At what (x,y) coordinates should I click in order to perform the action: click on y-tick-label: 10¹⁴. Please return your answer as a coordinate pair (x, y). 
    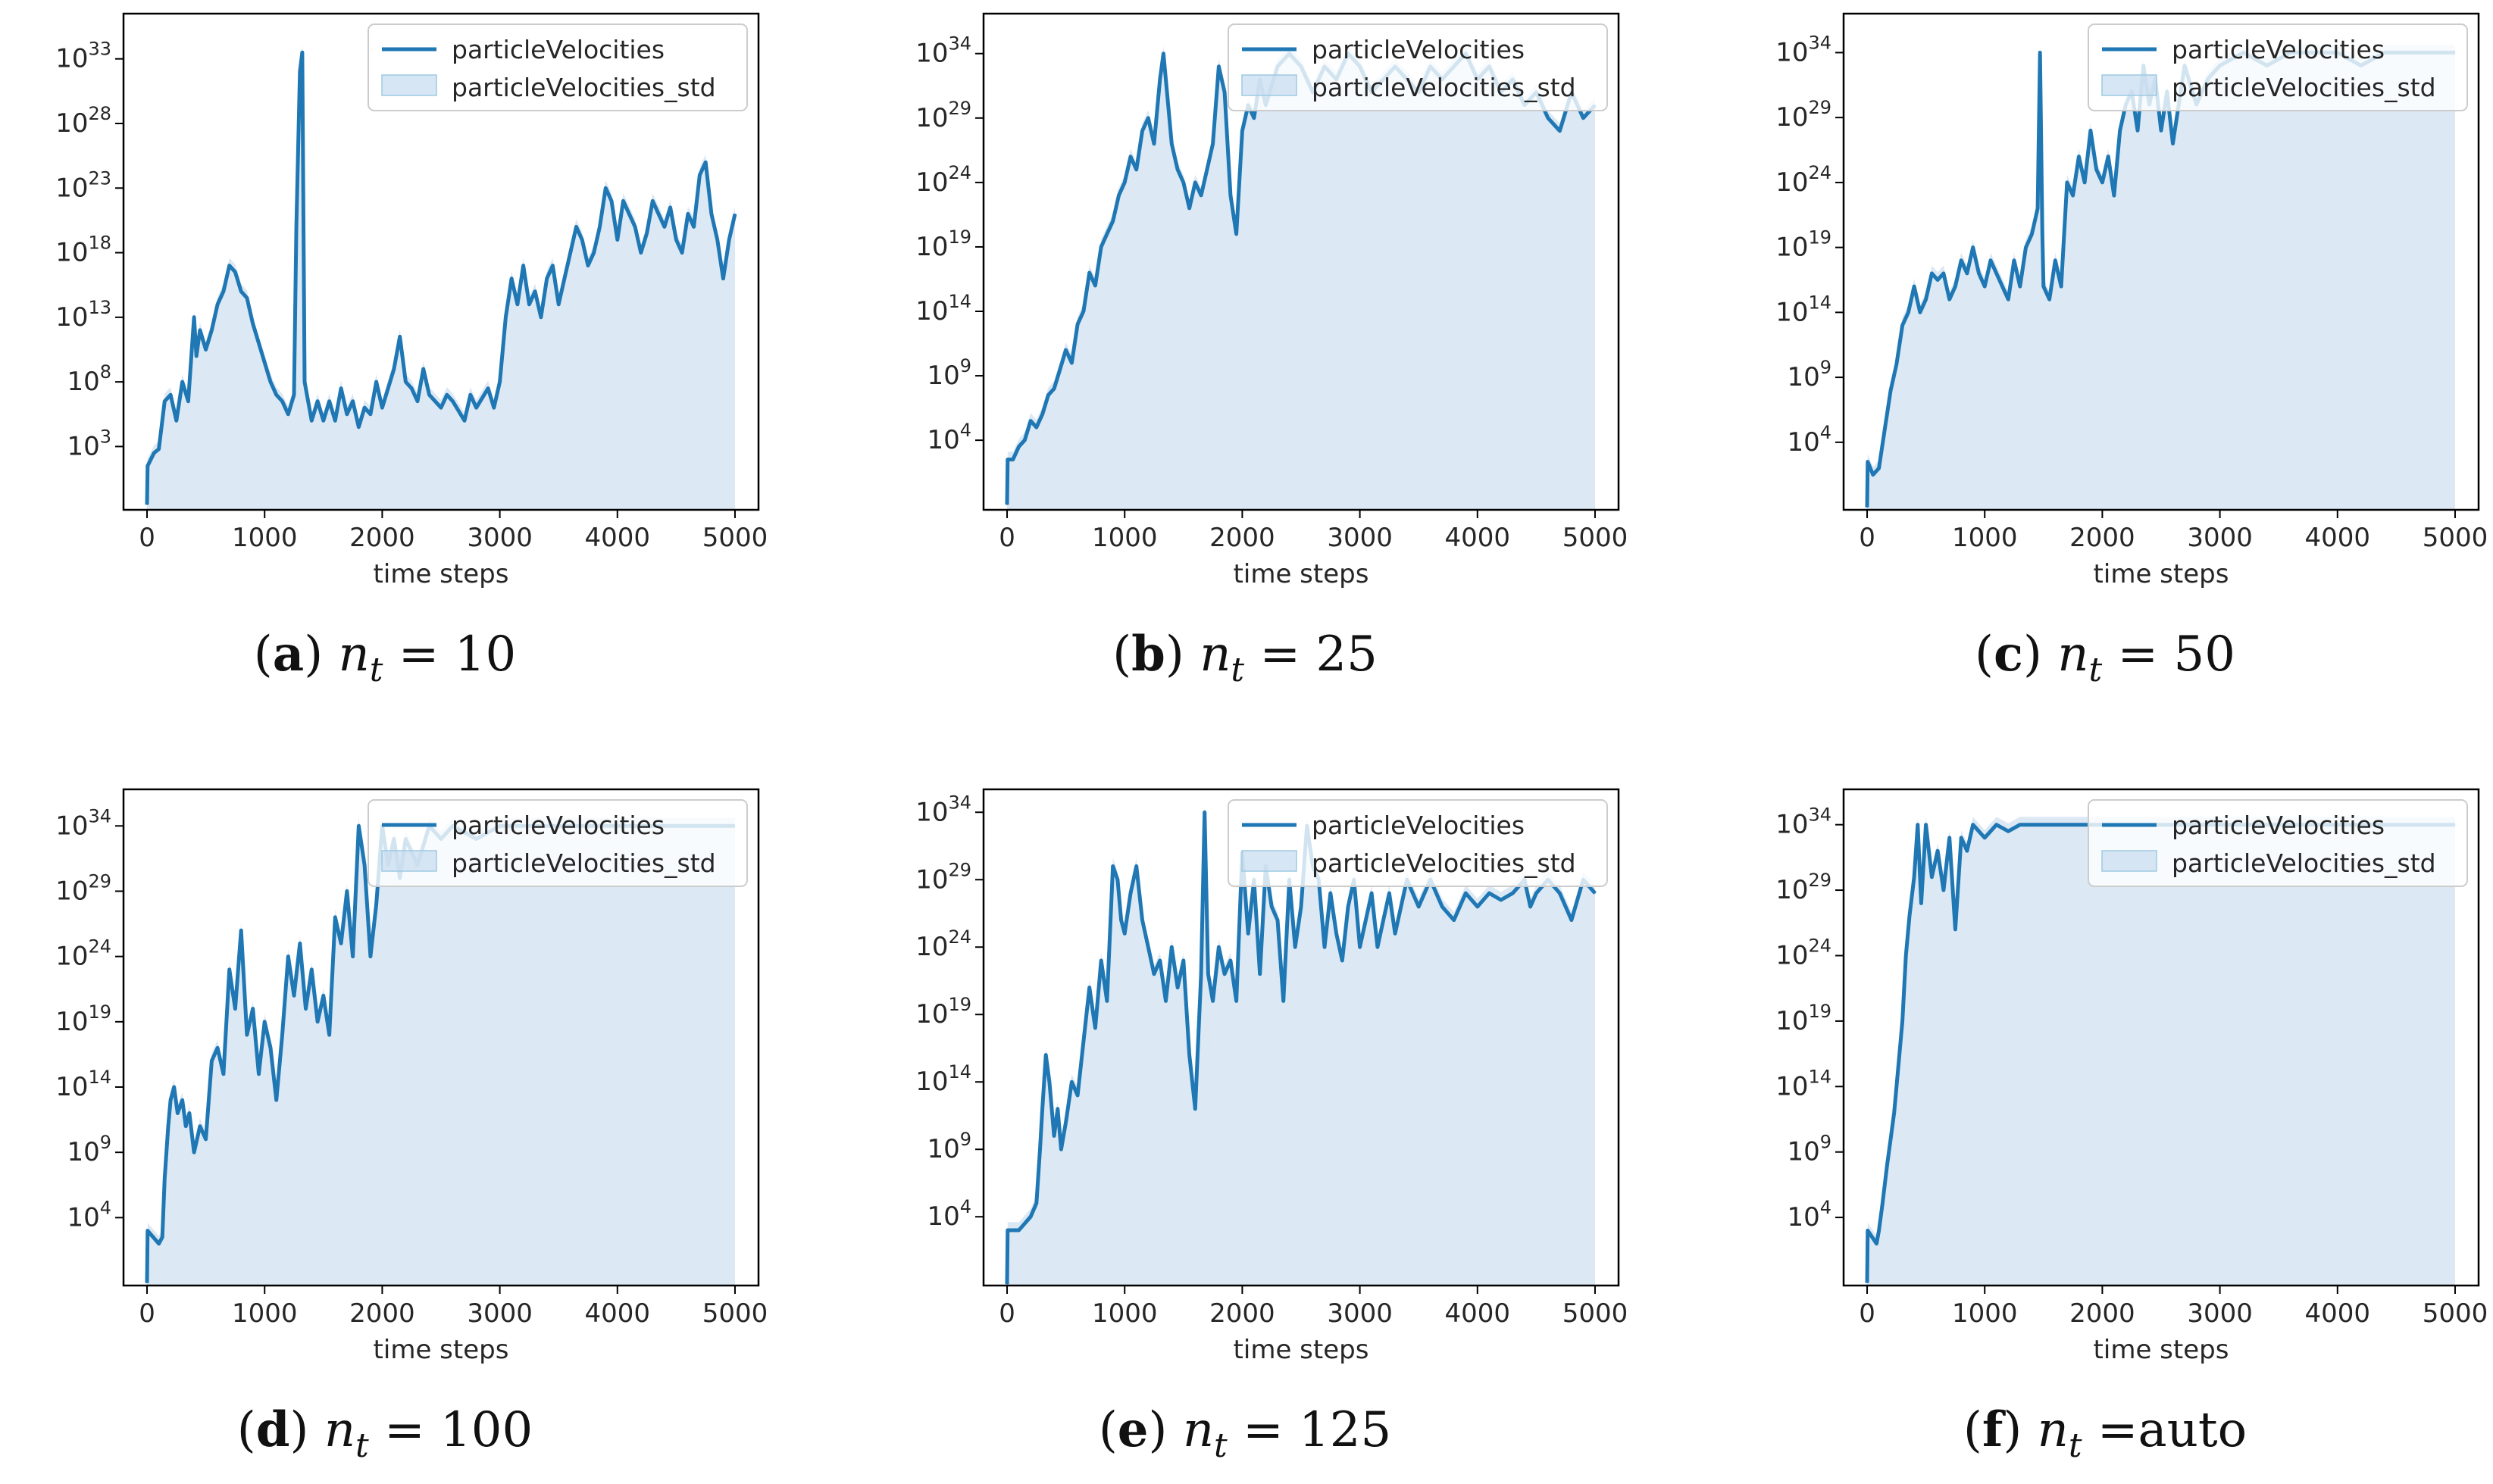
    Looking at the image, I should click on (943, 308).